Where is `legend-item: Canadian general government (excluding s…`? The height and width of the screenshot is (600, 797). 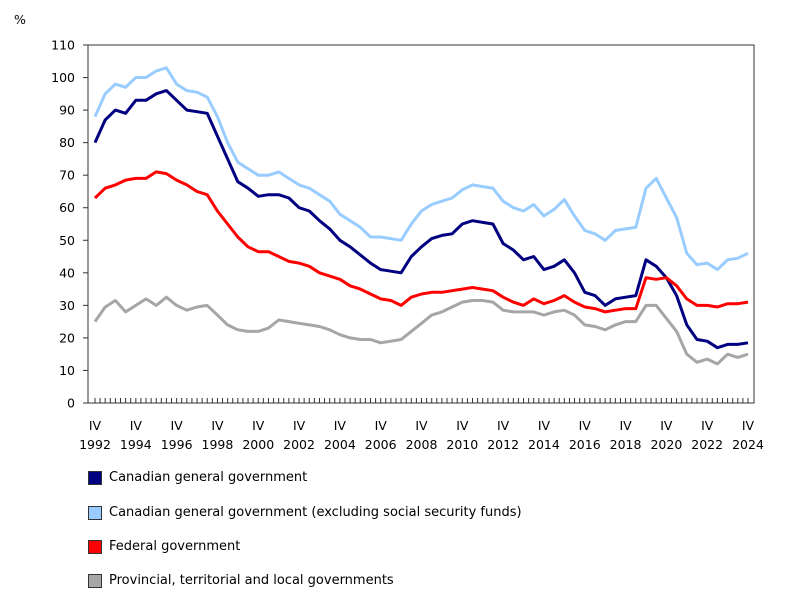
legend-item: Canadian general government (excluding s… is located at coordinates (305, 512).